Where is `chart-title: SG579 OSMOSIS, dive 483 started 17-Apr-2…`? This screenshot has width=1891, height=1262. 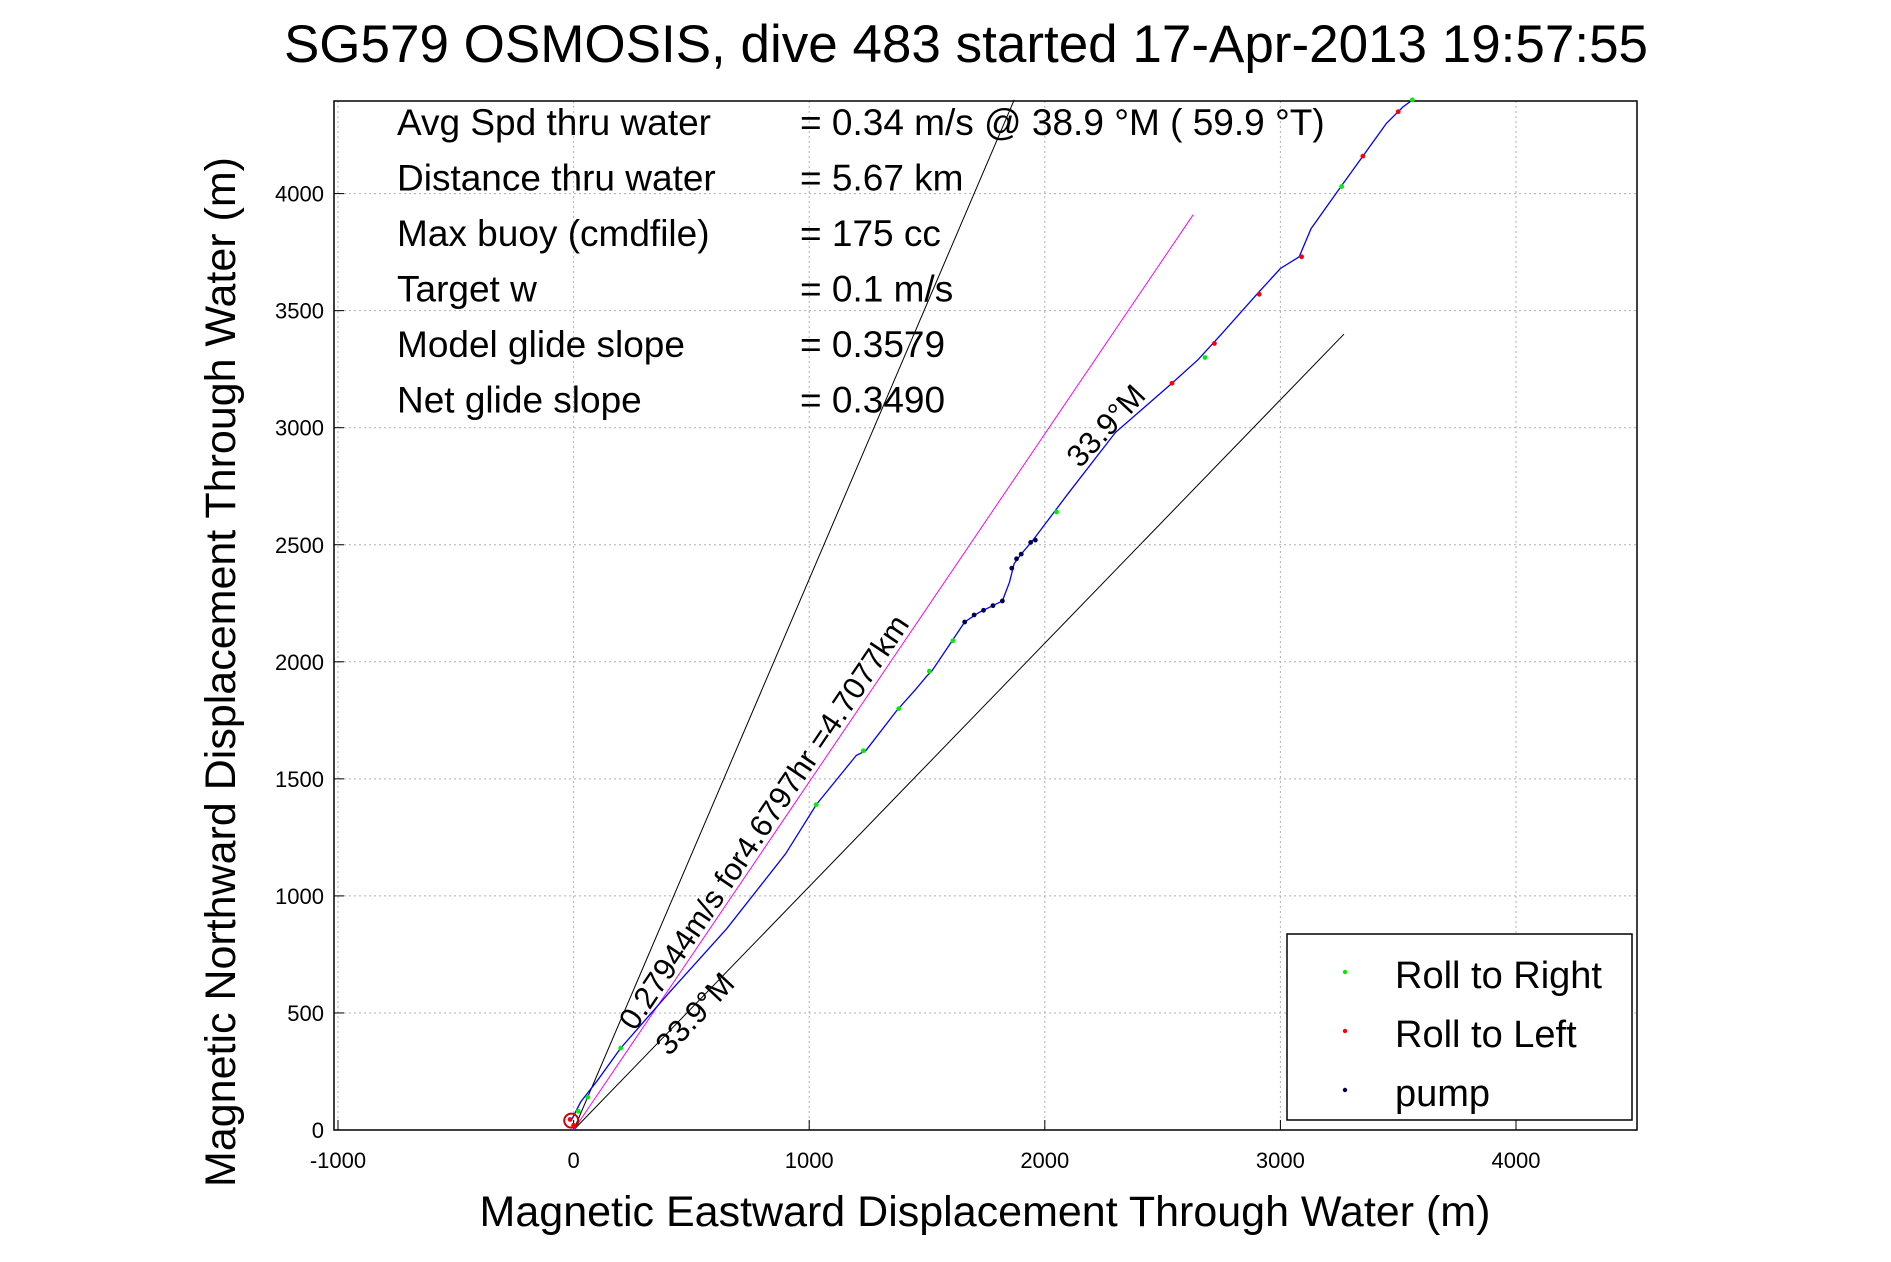 chart-title: SG579 OSMOSIS, dive 483 started 17-Apr-2… is located at coordinates (966, 44).